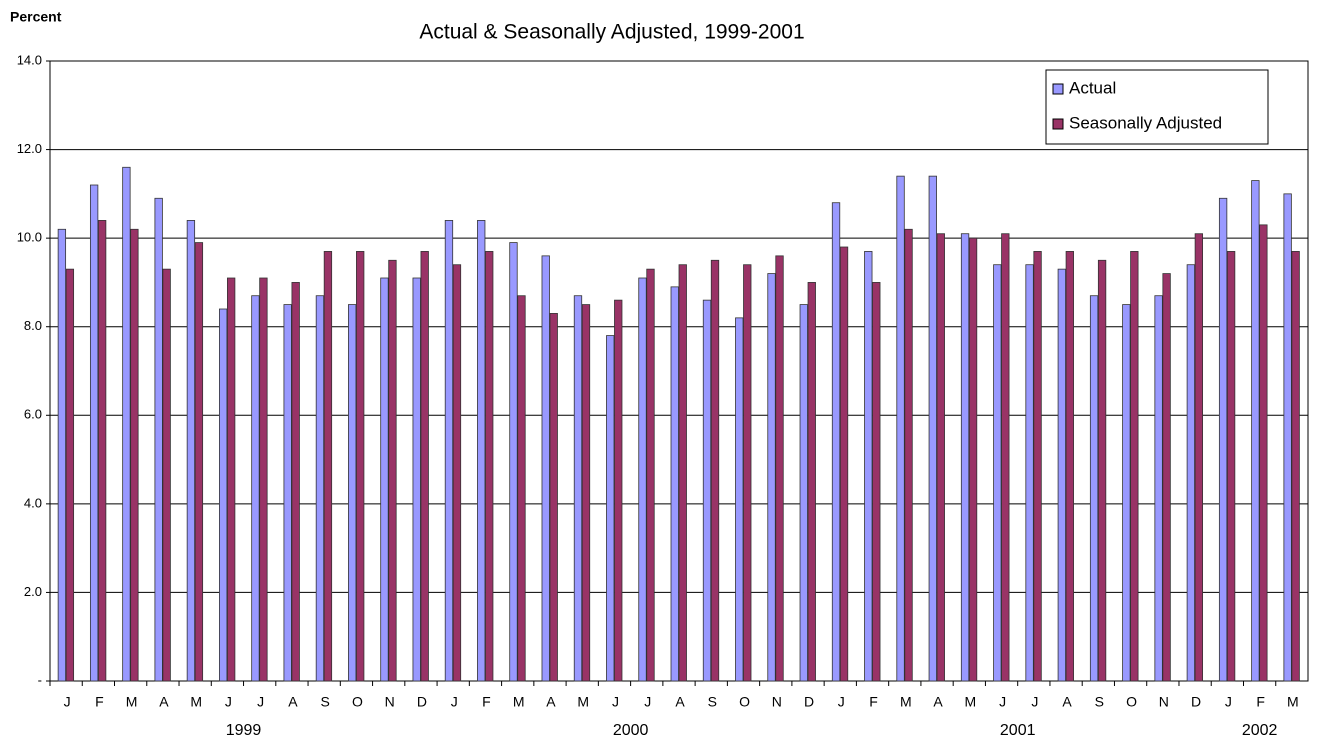 The height and width of the screenshot is (742, 1317). I want to click on x-group-label: 2001, so click(1018, 730).